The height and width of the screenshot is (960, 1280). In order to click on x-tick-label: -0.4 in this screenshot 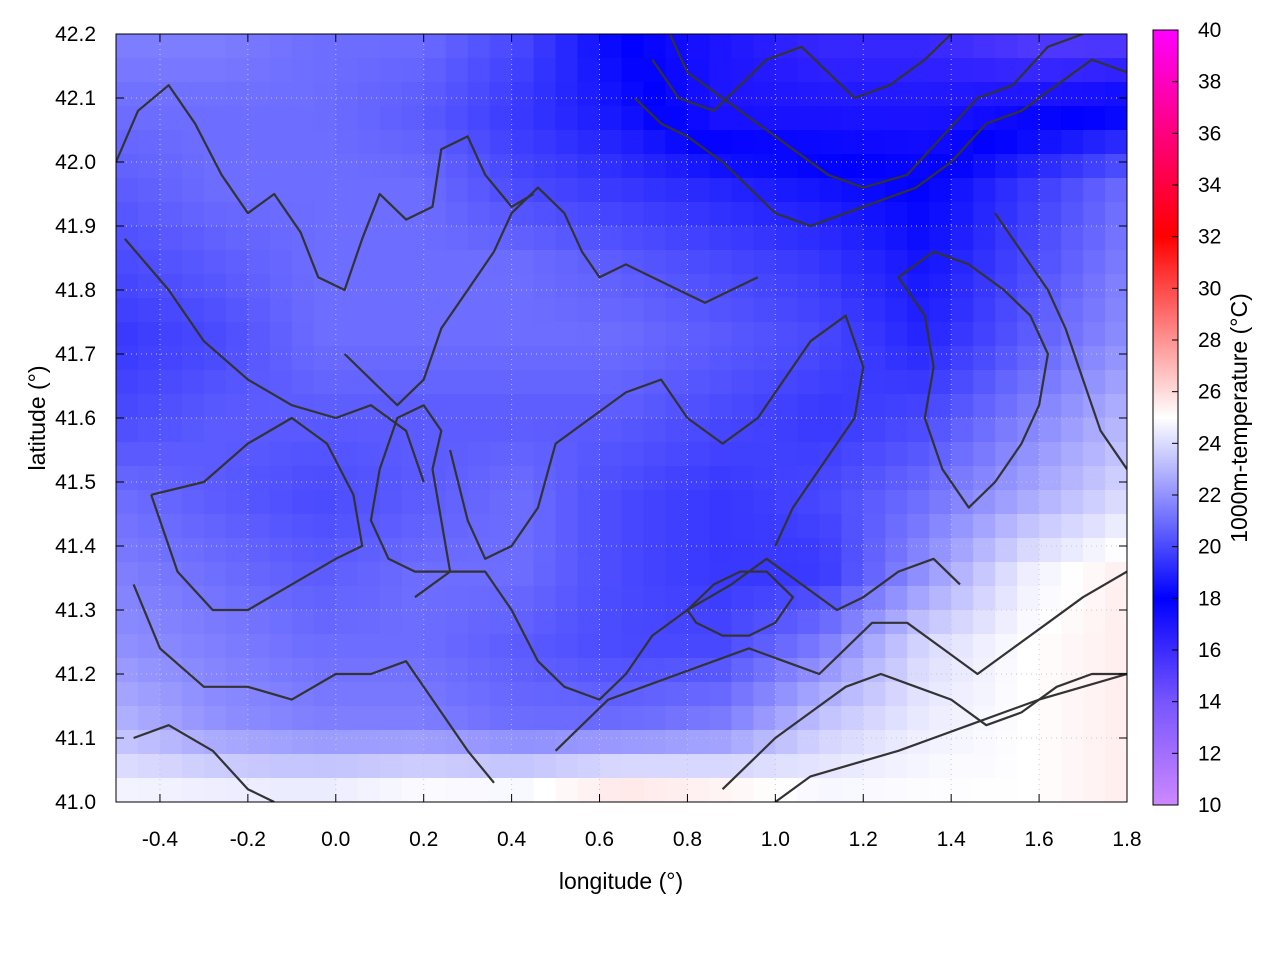, I will do `click(160, 839)`.